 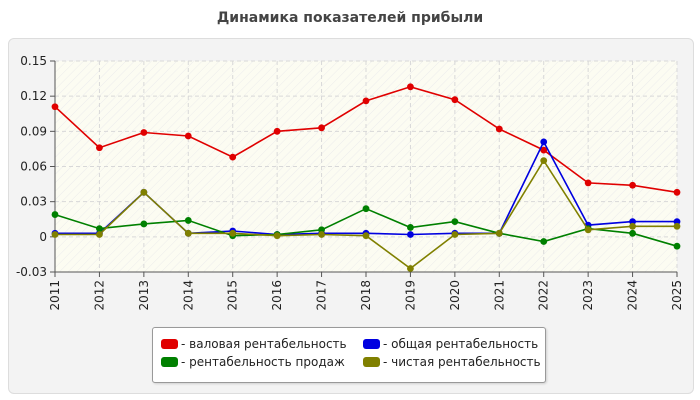 I want to click on y-tick-label: 0.06, so click(x=33, y=167).